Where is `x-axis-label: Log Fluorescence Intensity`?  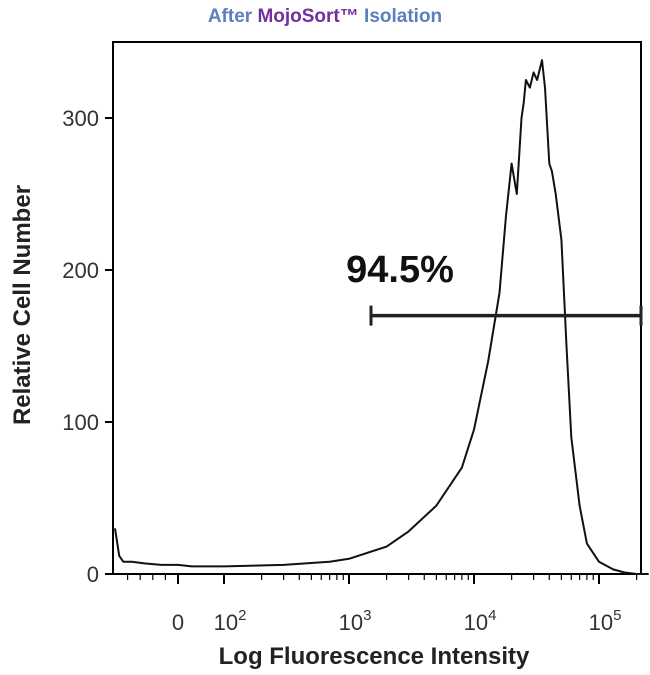 x-axis-label: Log Fluorescence Intensity is located at coordinates (374, 656).